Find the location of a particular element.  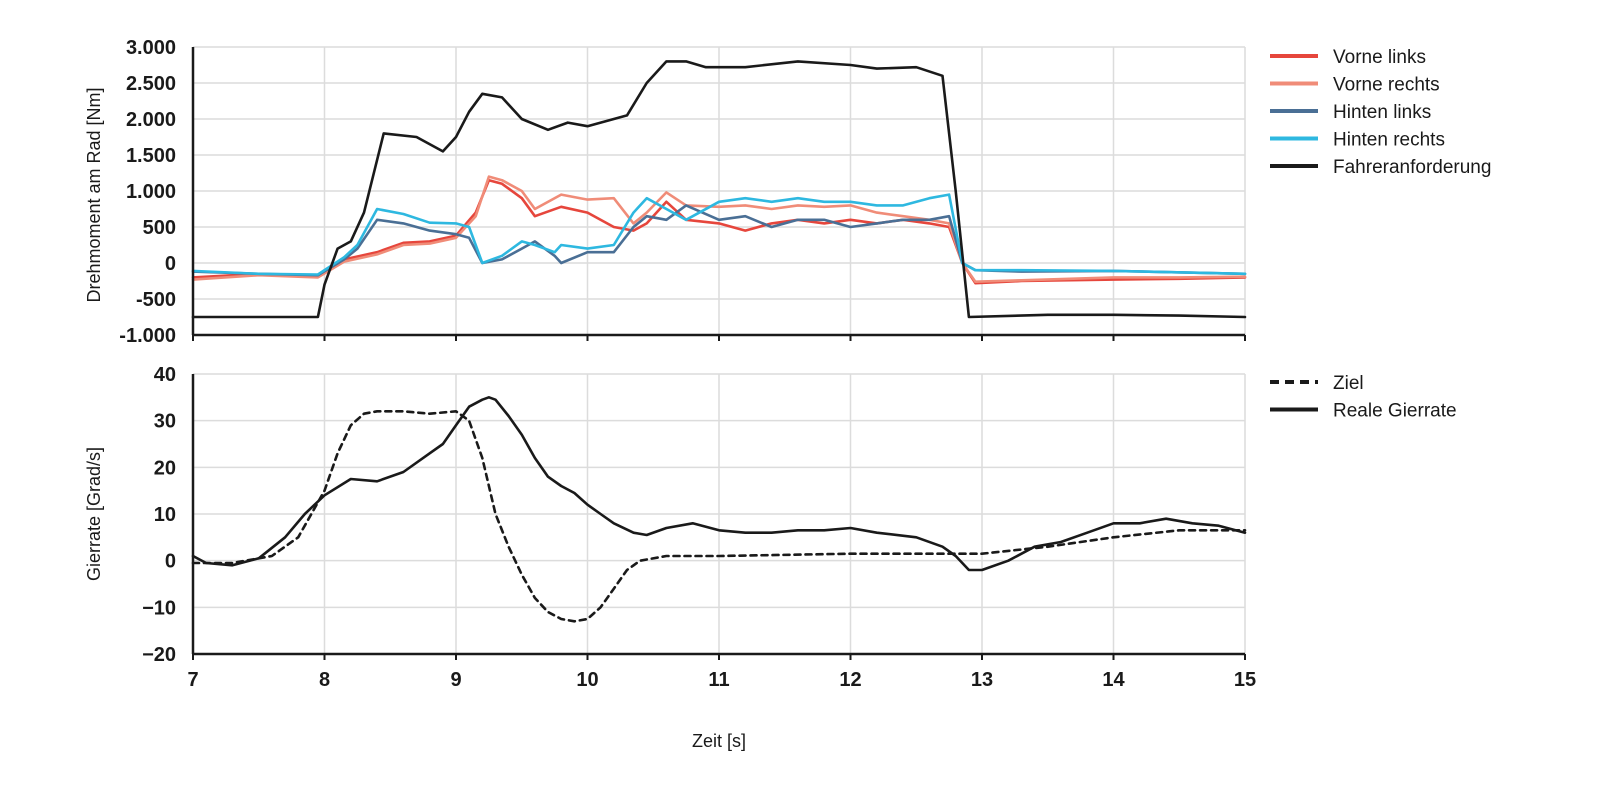

x-tick-label: 10 is located at coordinates (587, 680).